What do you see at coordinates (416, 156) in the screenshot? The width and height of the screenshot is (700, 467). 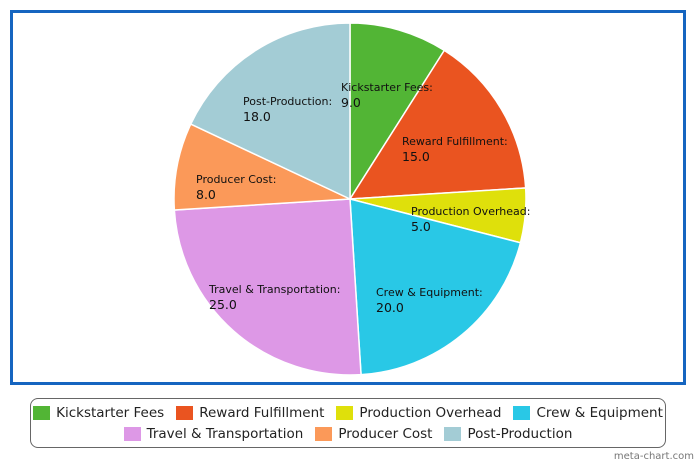 I see `slice-value: 15.0` at bounding box center [416, 156].